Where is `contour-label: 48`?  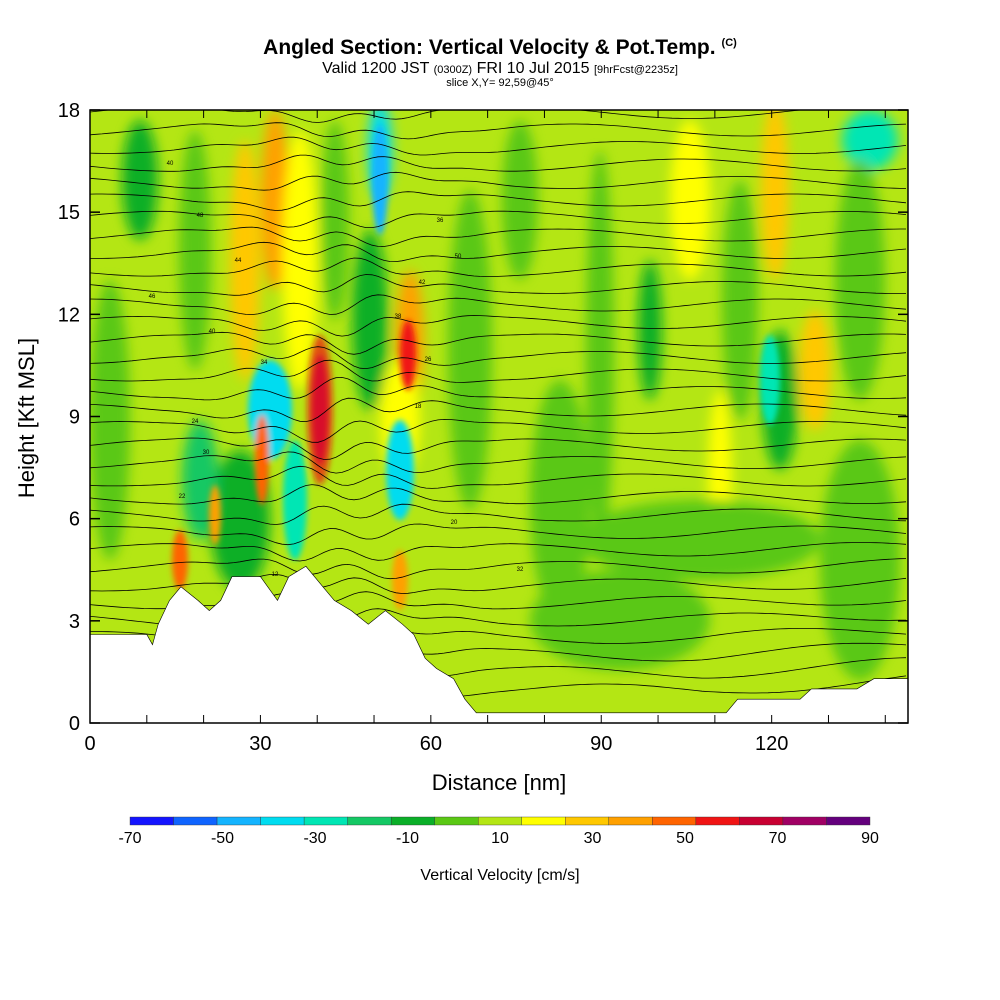
contour-label: 48 is located at coordinates (200, 216).